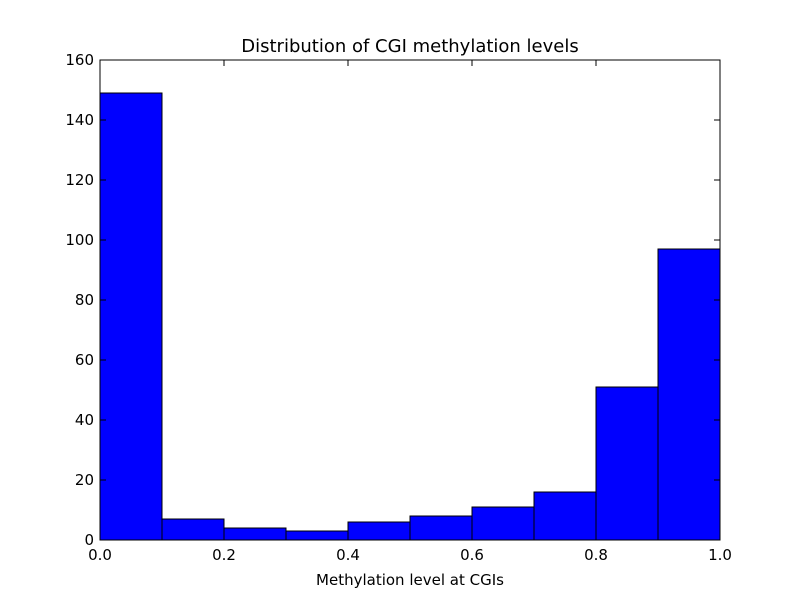  What do you see at coordinates (472, 555) in the screenshot?
I see `x-tick-label: 0.6` at bounding box center [472, 555].